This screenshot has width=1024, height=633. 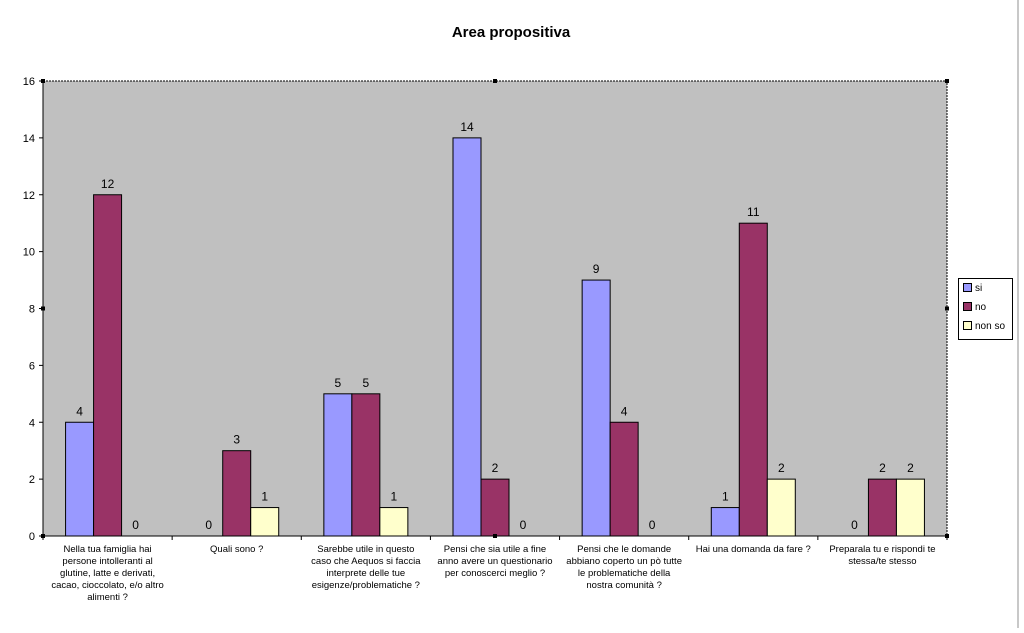 What do you see at coordinates (967, 306) in the screenshot?
I see `legend-swatch-no` at bounding box center [967, 306].